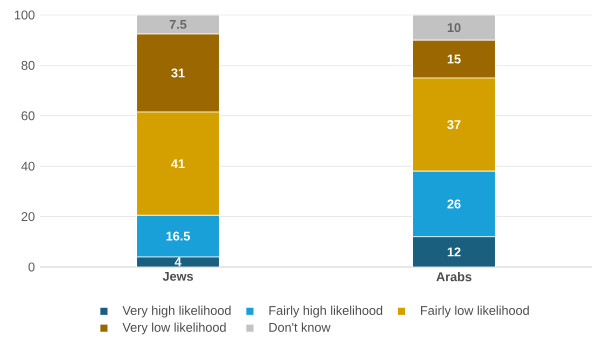 This screenshot has width=600, height=359. What do you see at coordinates (174, 328) in the screenshot?
I see `legend-label: Very low likelihood` at bounding box center [174, 328].